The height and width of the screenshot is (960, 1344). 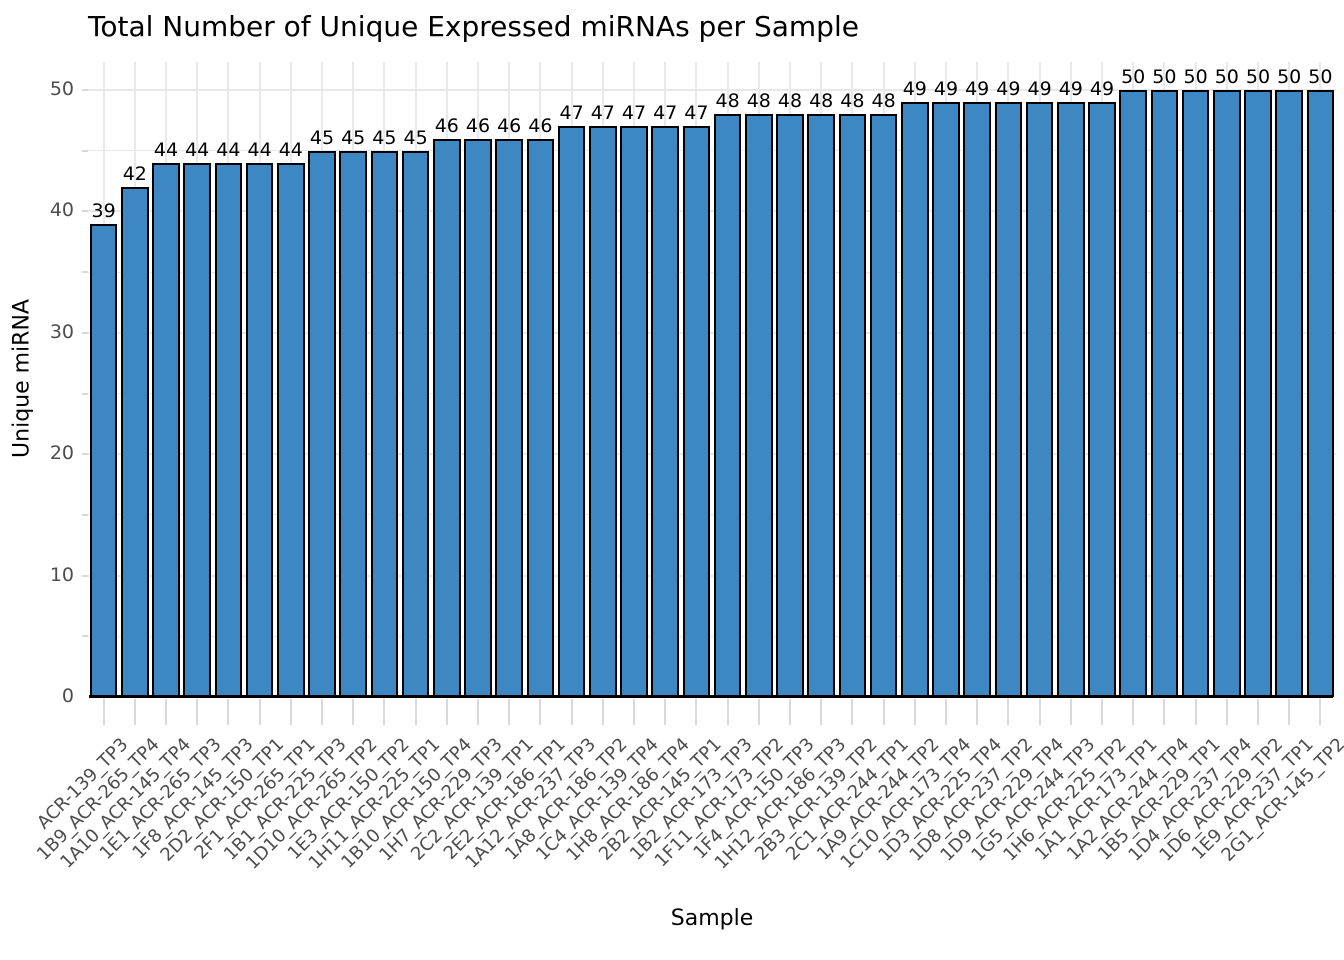 I want to click on y-tick-label: 0, so click(x=67, y=696).